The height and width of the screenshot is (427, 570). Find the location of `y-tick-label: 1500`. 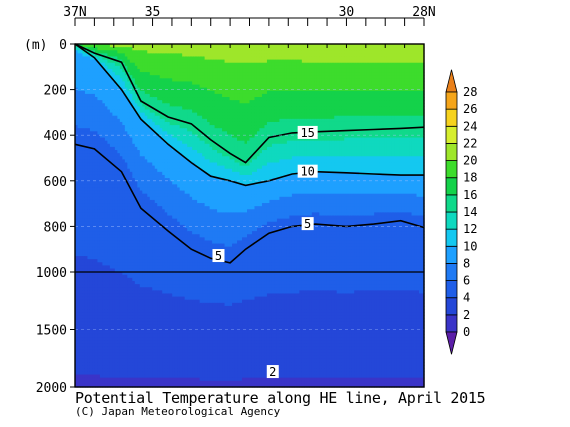

y-tick-label: 1500 is located at coordinates (51, 331).